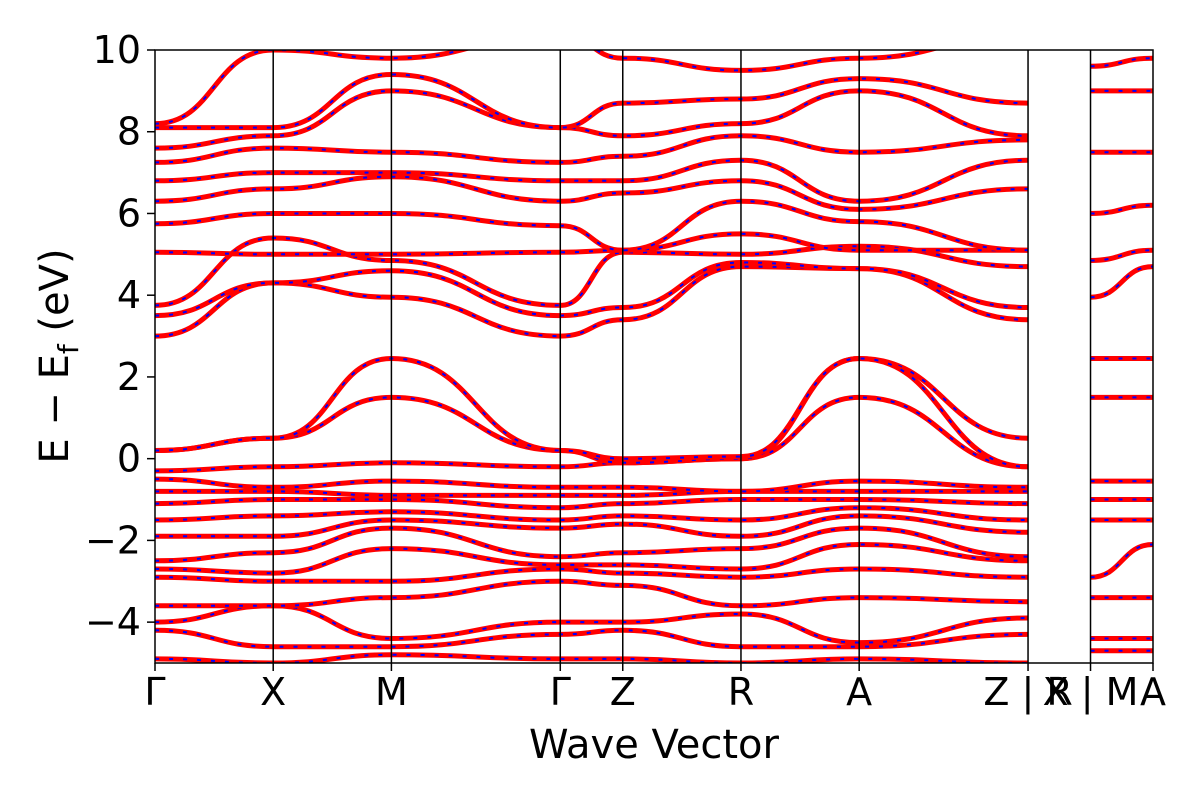  I want to click on band-overlay-b11, so click(591, 493).